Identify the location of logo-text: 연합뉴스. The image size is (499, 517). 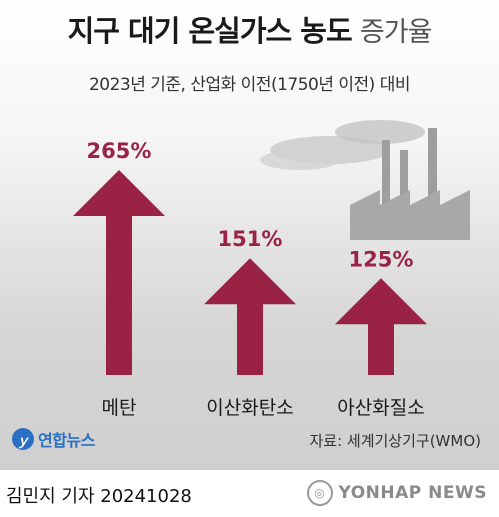
(66, 440).